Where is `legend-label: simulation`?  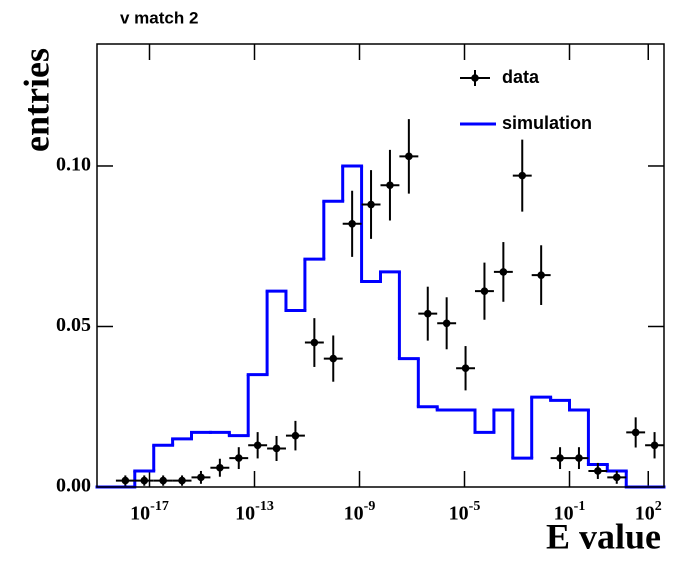 legend-label: simulation is located at coordinates (547, 123).